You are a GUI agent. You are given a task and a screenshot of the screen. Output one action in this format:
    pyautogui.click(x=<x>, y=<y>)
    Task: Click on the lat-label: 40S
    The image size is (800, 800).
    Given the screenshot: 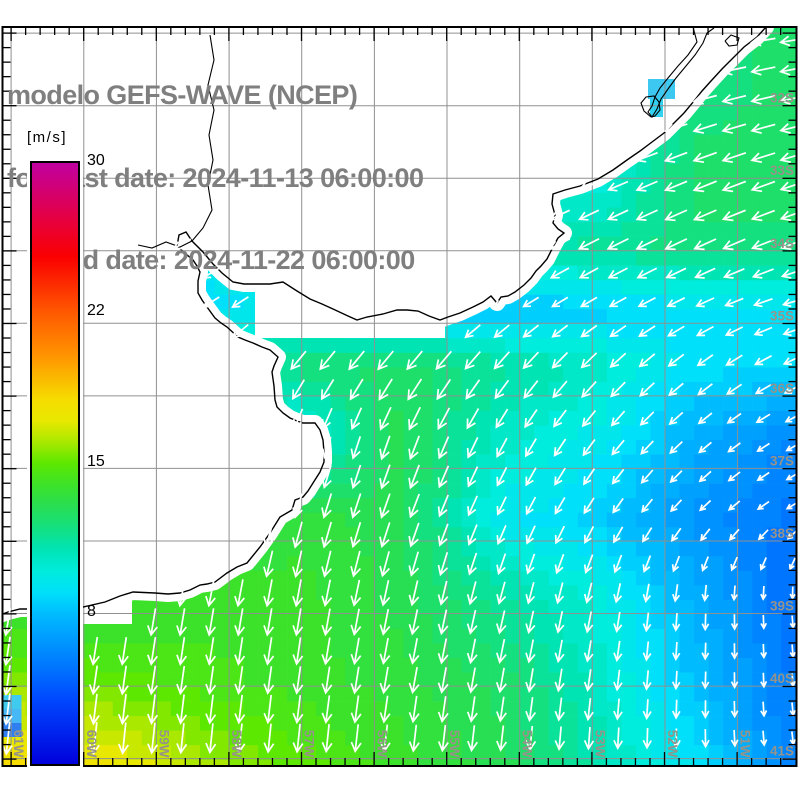 What is the action you would take?
    pyautogui.click(x=782, y=678)
    